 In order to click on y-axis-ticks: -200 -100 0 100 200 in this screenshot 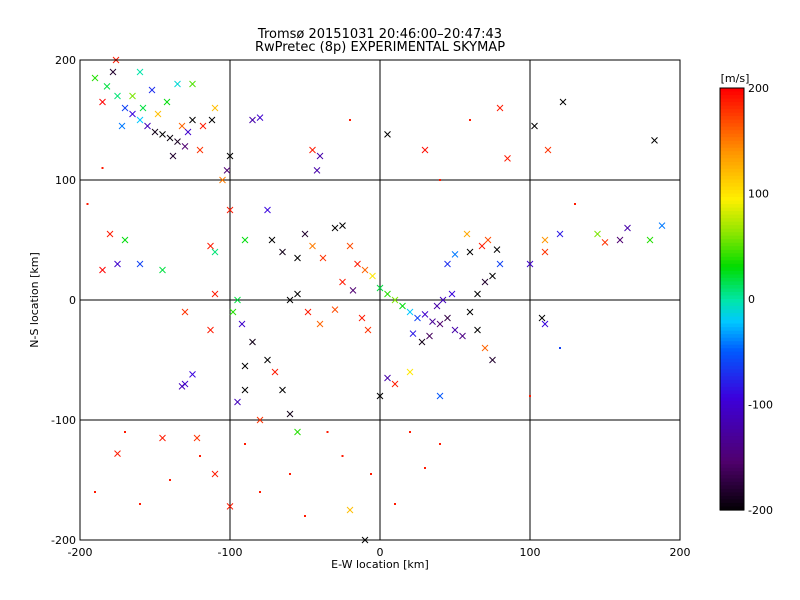, I will do `click(63, 300)`.